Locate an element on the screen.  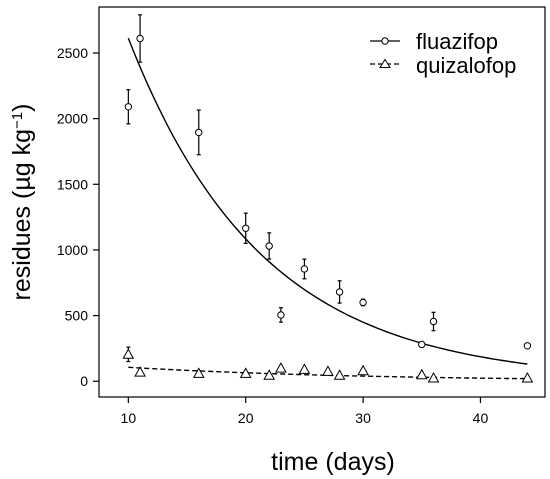
legend-marker-quizalofop is located at coordinates (385, 63).